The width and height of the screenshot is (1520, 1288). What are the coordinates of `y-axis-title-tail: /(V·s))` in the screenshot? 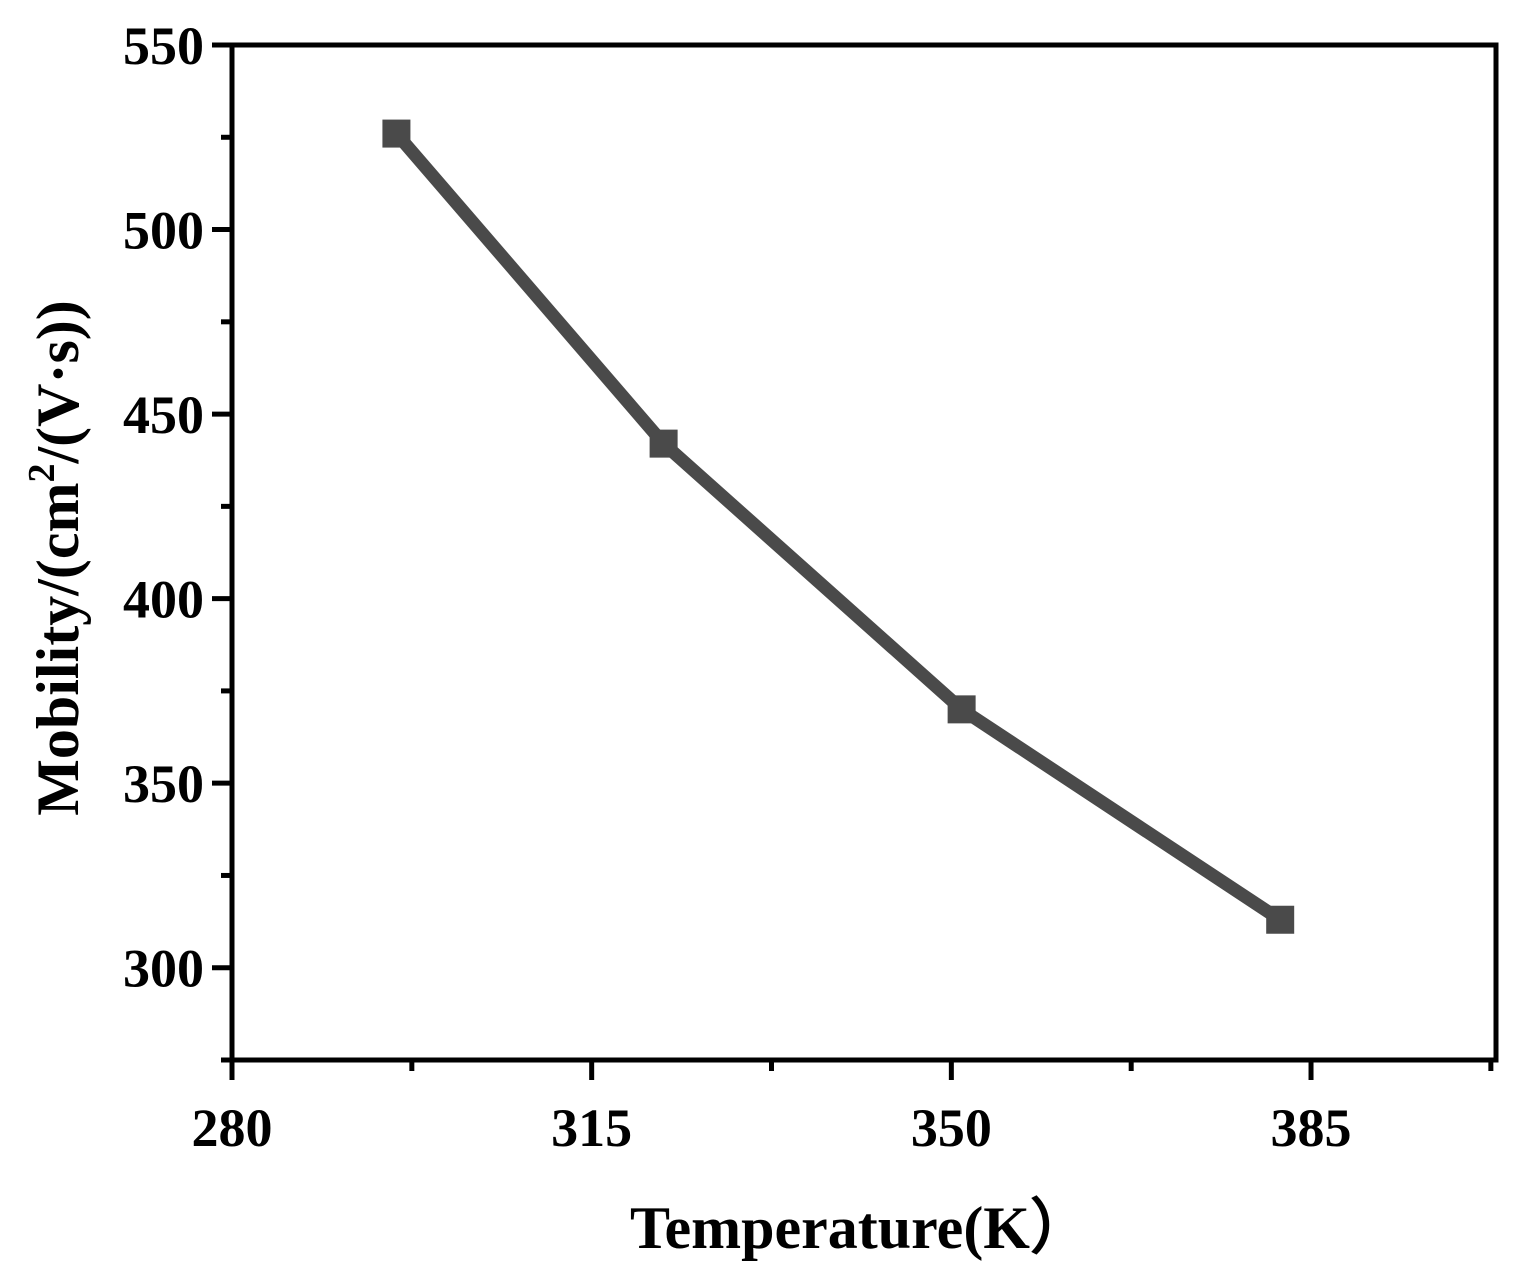 It's located at (58, 382).